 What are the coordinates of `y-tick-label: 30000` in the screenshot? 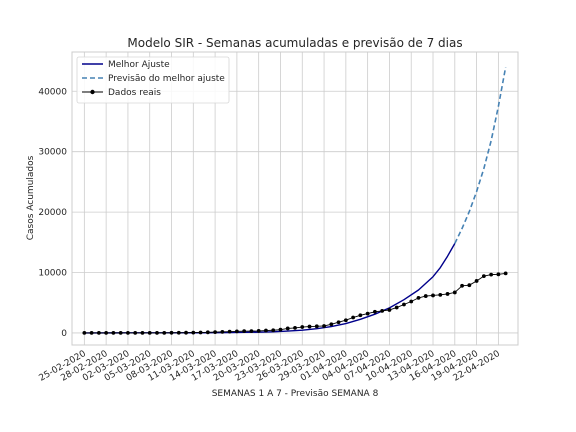 It's located at (52, 153).